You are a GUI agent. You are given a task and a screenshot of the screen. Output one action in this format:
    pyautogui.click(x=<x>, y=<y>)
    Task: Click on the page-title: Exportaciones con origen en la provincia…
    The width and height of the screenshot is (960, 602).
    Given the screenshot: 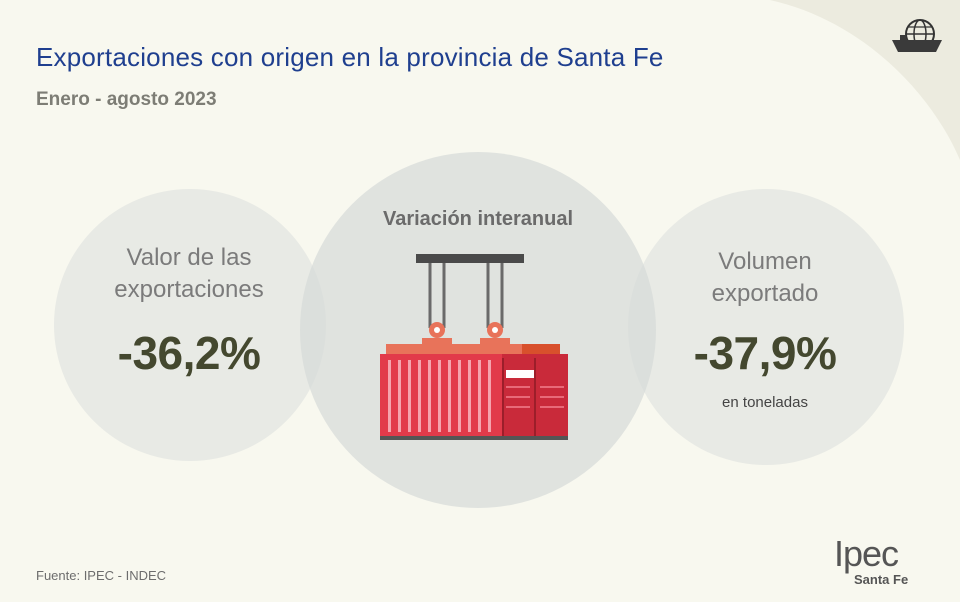 What is the action you would take?
    pyautogui.click(x=350, y=57)
    